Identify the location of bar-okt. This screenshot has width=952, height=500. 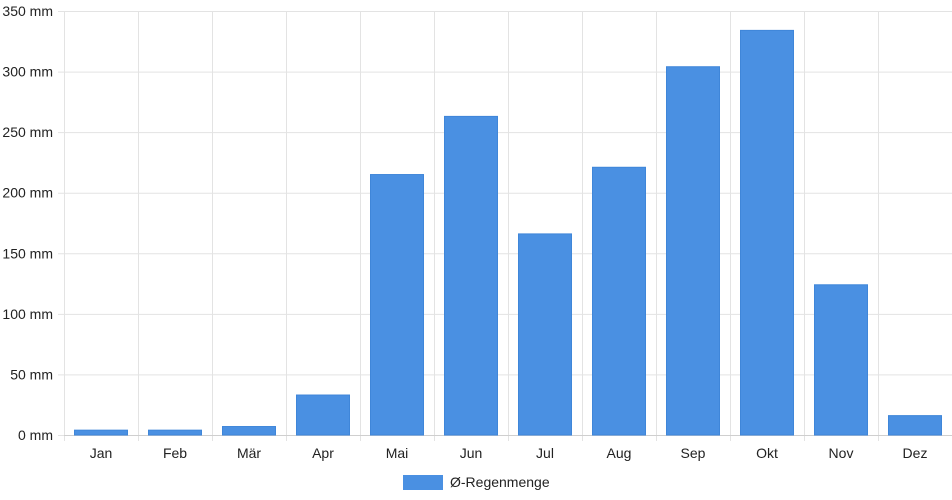
(767, 232).